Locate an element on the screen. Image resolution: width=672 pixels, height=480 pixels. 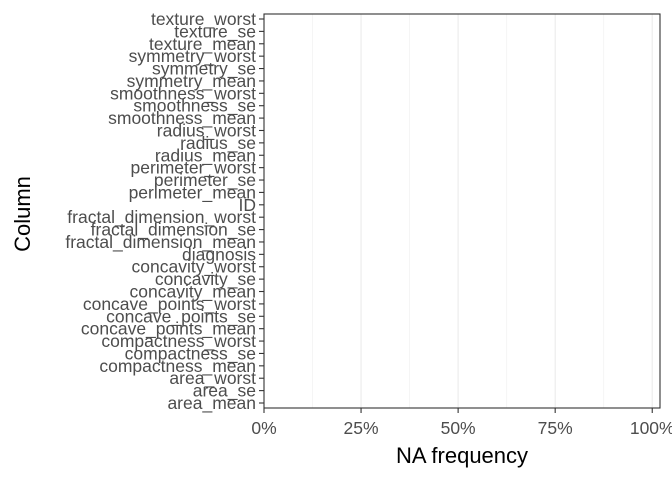
y-tick-label: area_worst is located at coordinates (212, 378).